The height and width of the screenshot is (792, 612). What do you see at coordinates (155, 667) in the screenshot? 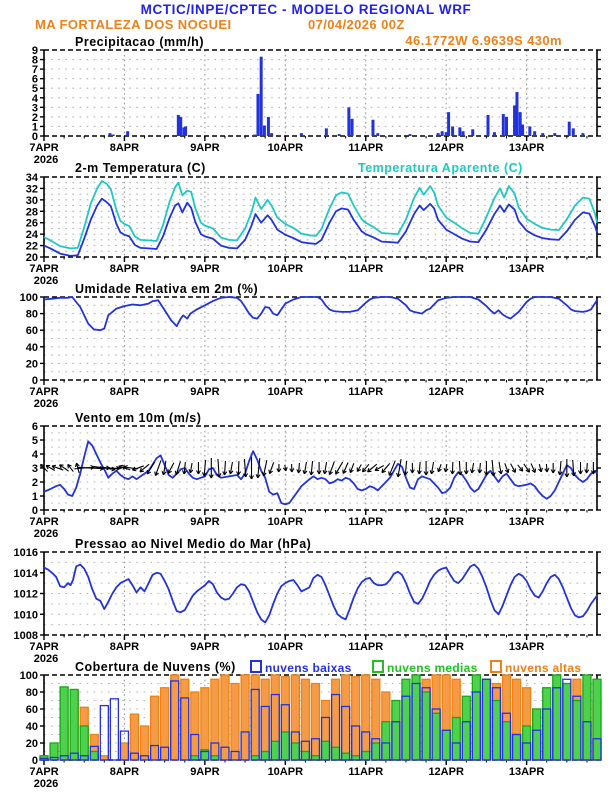
I see `clouds-title: Cobertura de Nuvens (%)` at bounding box center [155, 667].